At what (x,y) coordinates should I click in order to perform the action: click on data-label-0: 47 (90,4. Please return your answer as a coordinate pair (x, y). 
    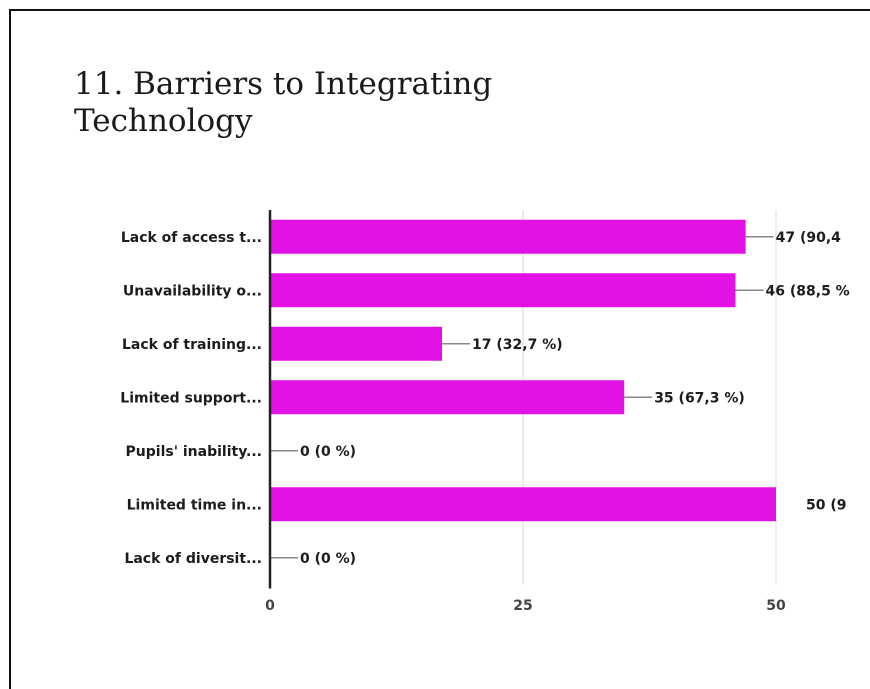
    Looking at the image, I should click on (809, 238).